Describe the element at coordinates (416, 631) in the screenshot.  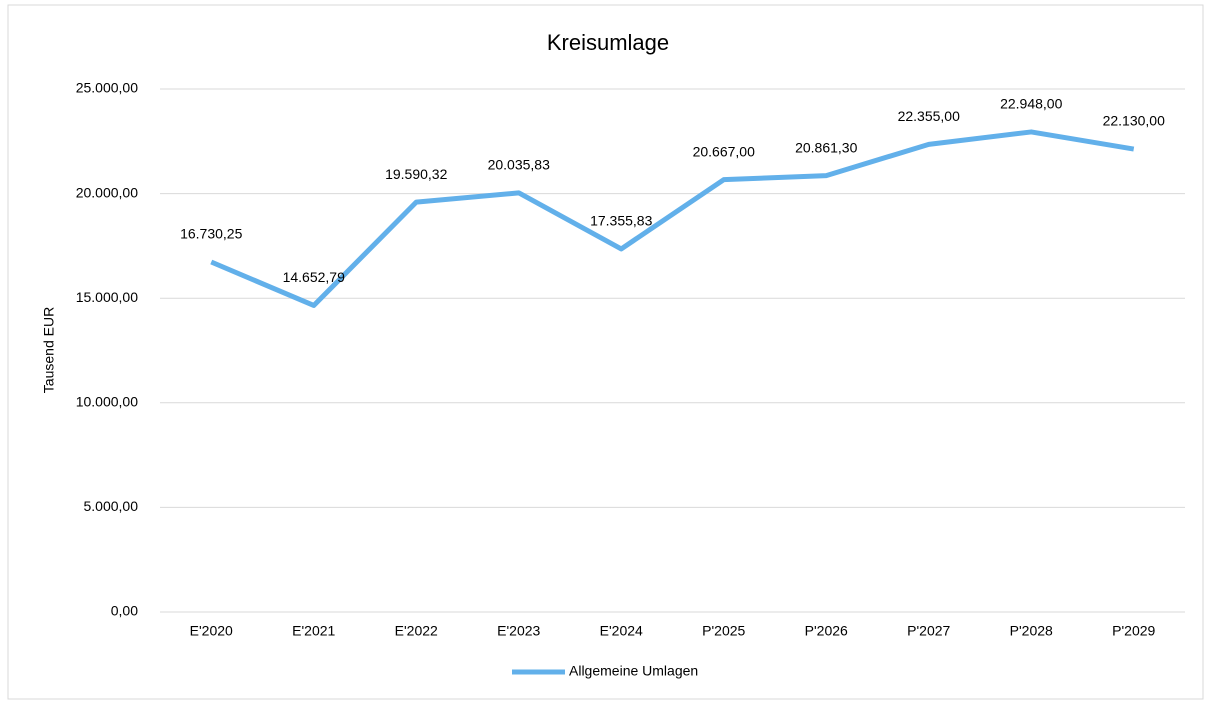
I see `x-tick-label: E'2022` at that location.